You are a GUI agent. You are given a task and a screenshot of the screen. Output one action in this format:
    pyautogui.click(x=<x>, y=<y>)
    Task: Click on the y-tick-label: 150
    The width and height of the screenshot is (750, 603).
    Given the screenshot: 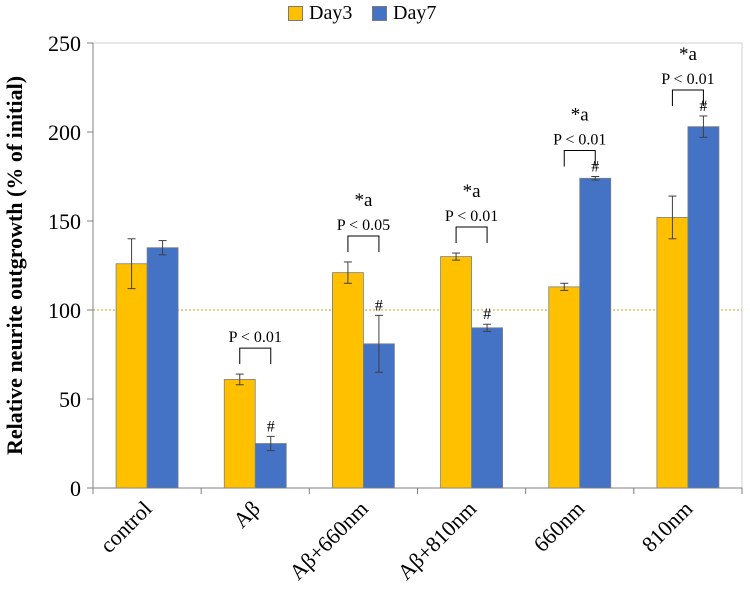 What is the action you would take?
    pyautogui.click(x=64, y=221)
    